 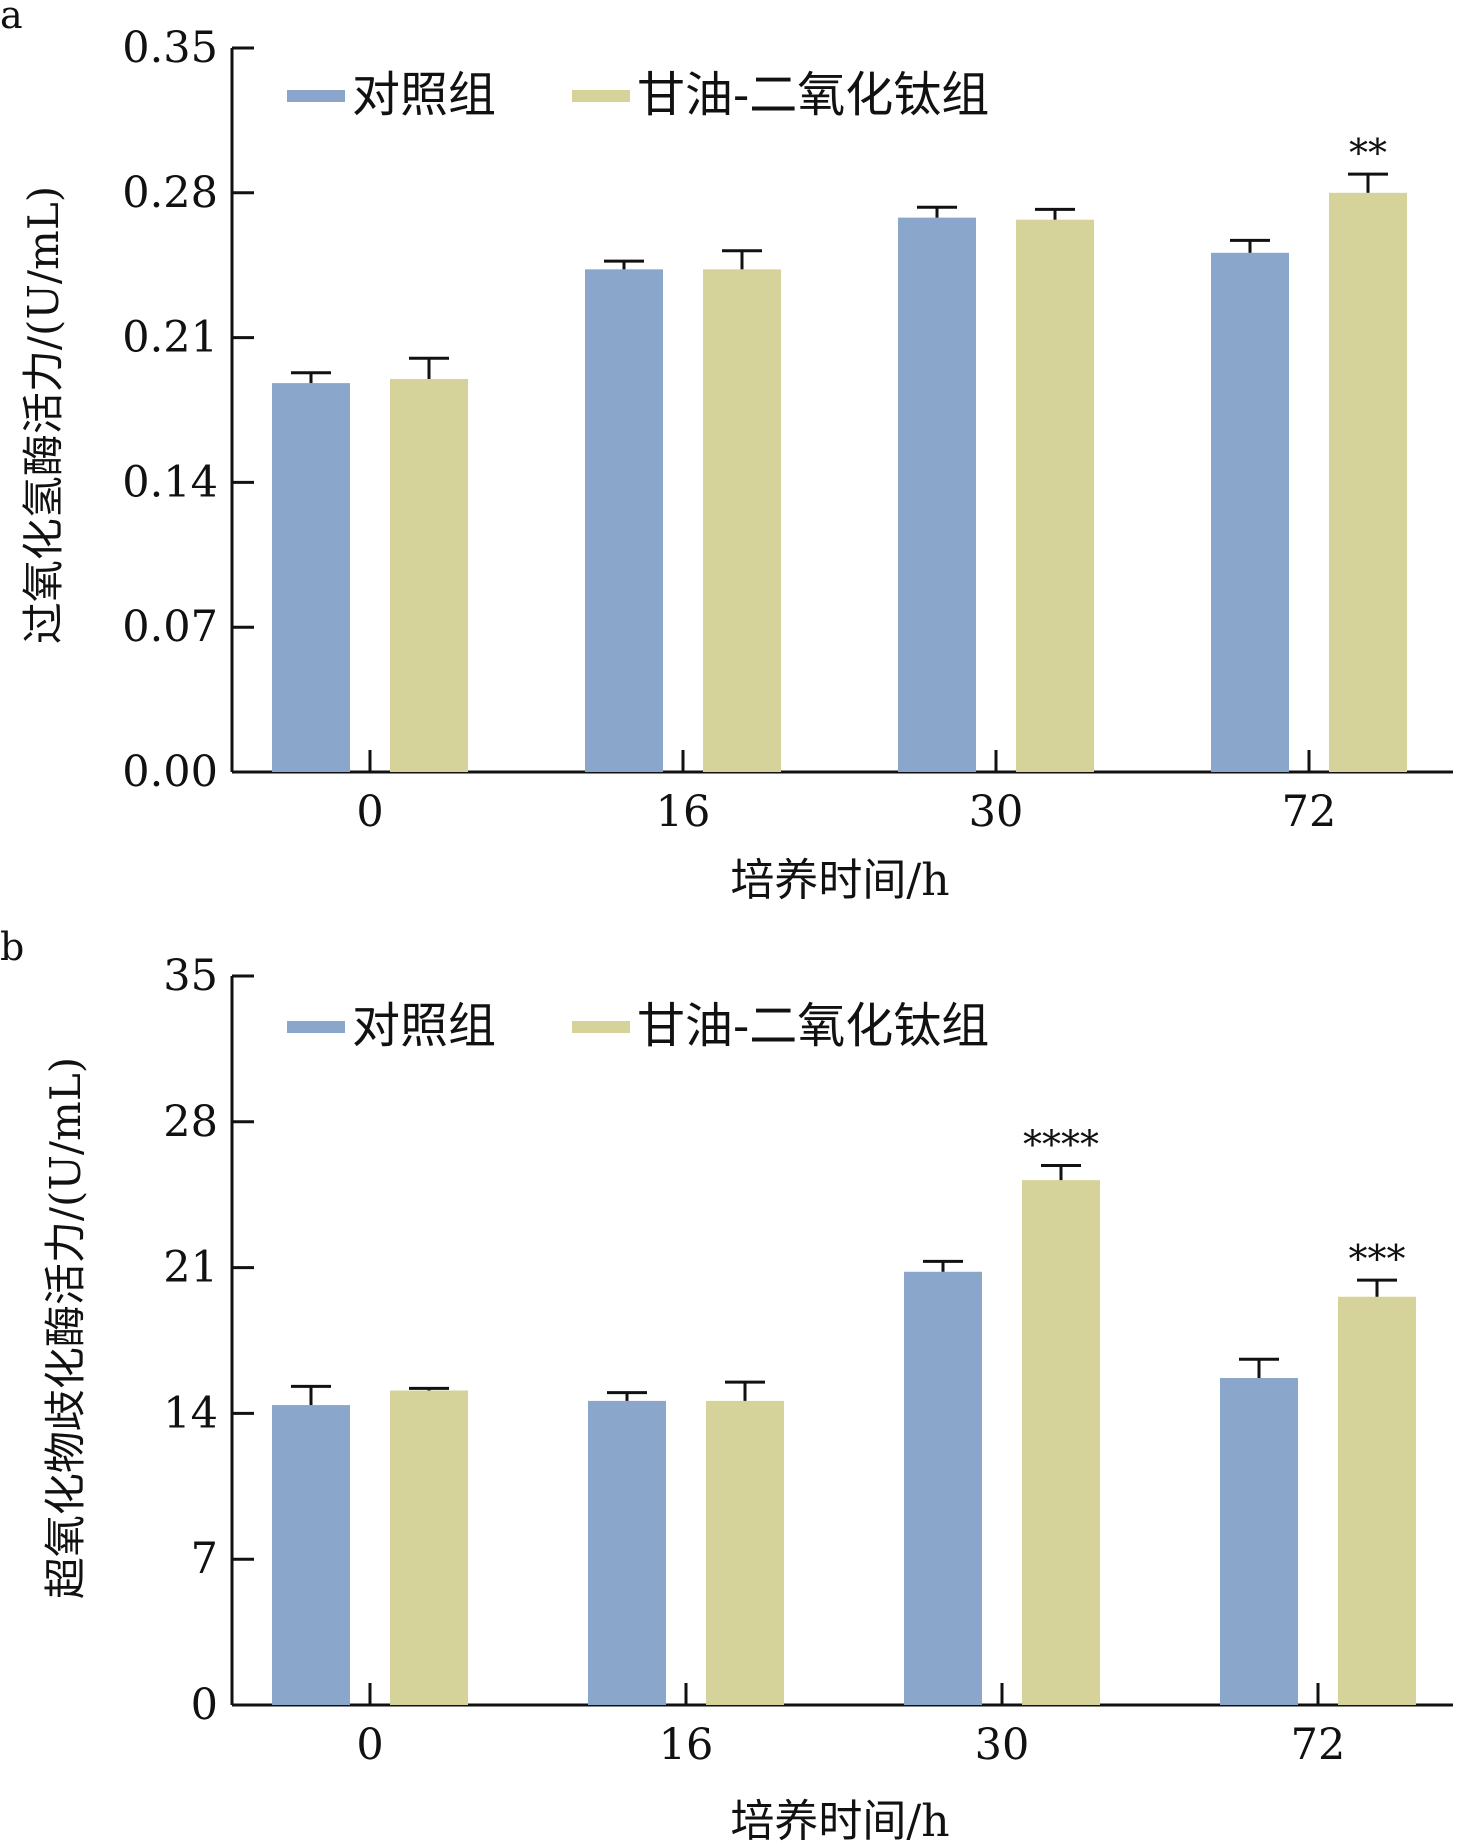 What do you see at coordinates (1309, 812) in the screenshot?
I see `panel-a-x-tick-label: 72` at bounding box center [1309, 812].